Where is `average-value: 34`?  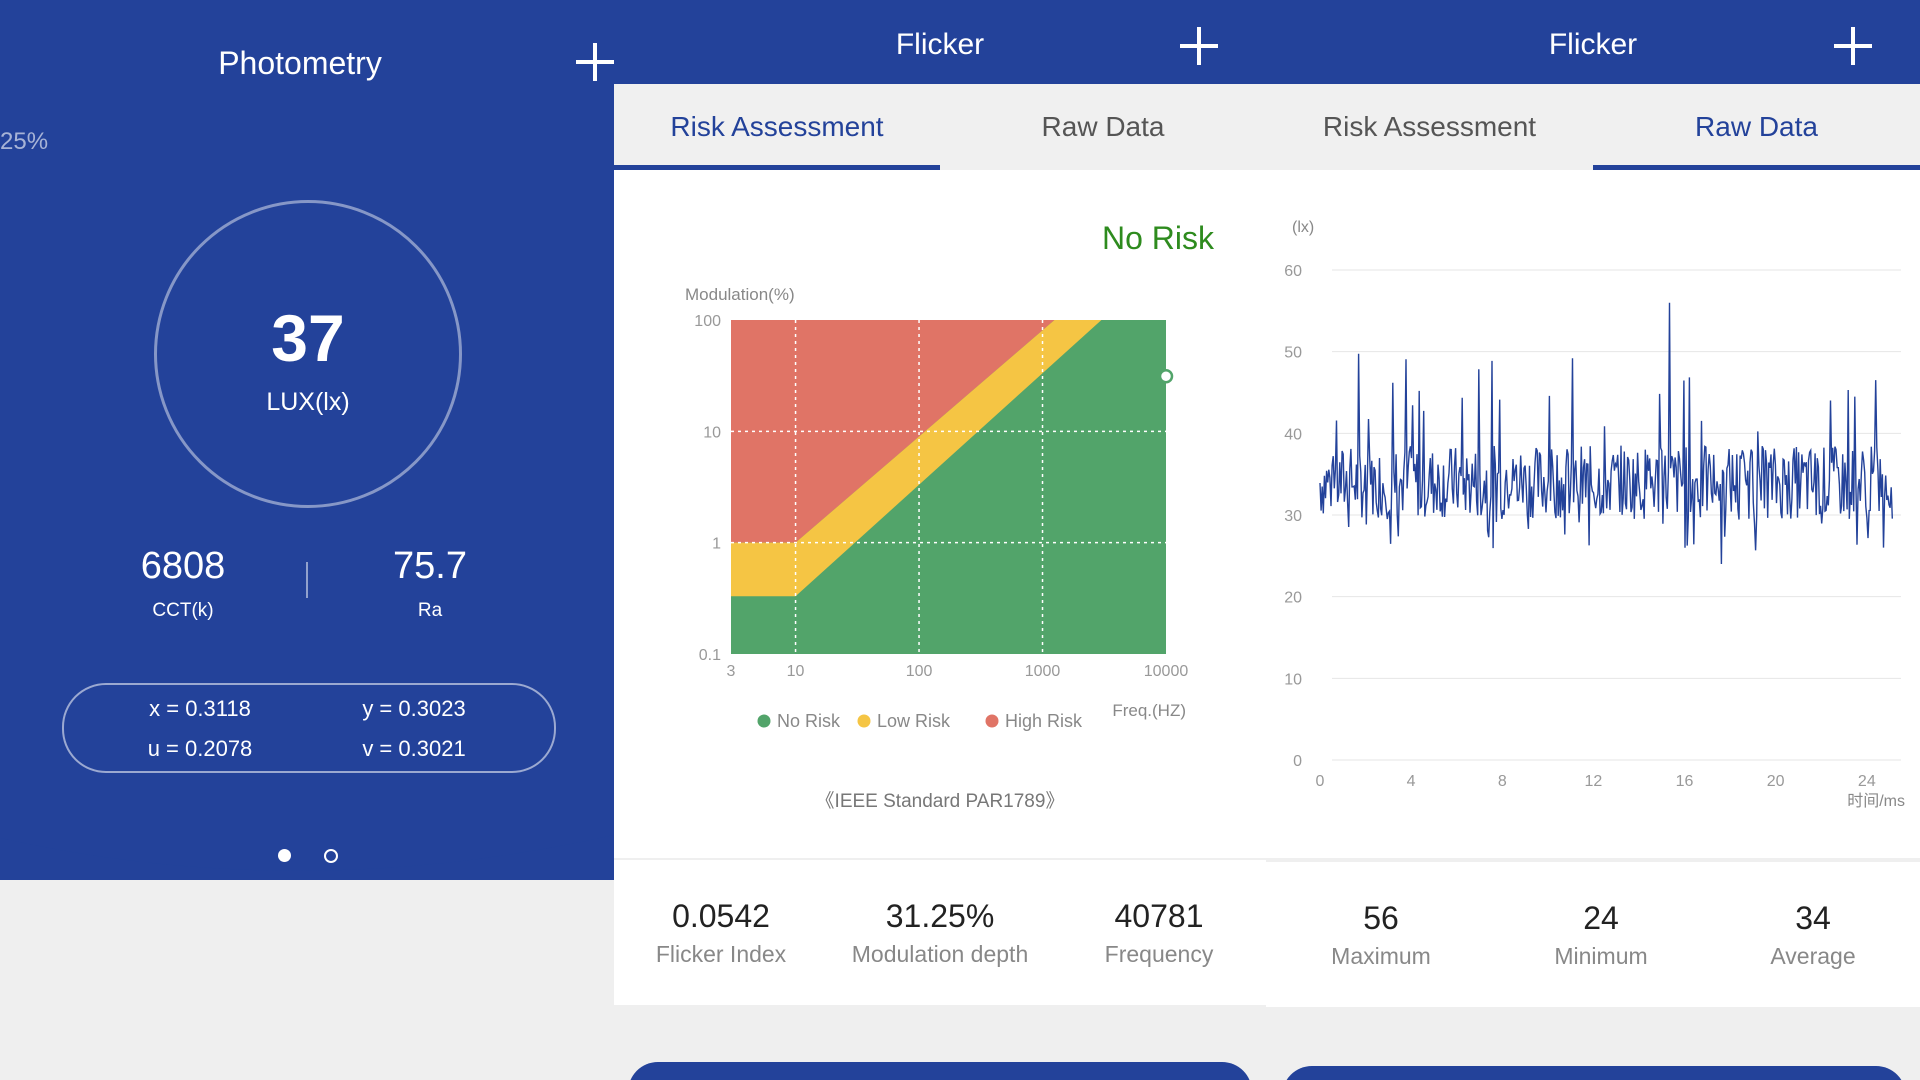
average-value: 34 is located at coordinates (1813, 918).